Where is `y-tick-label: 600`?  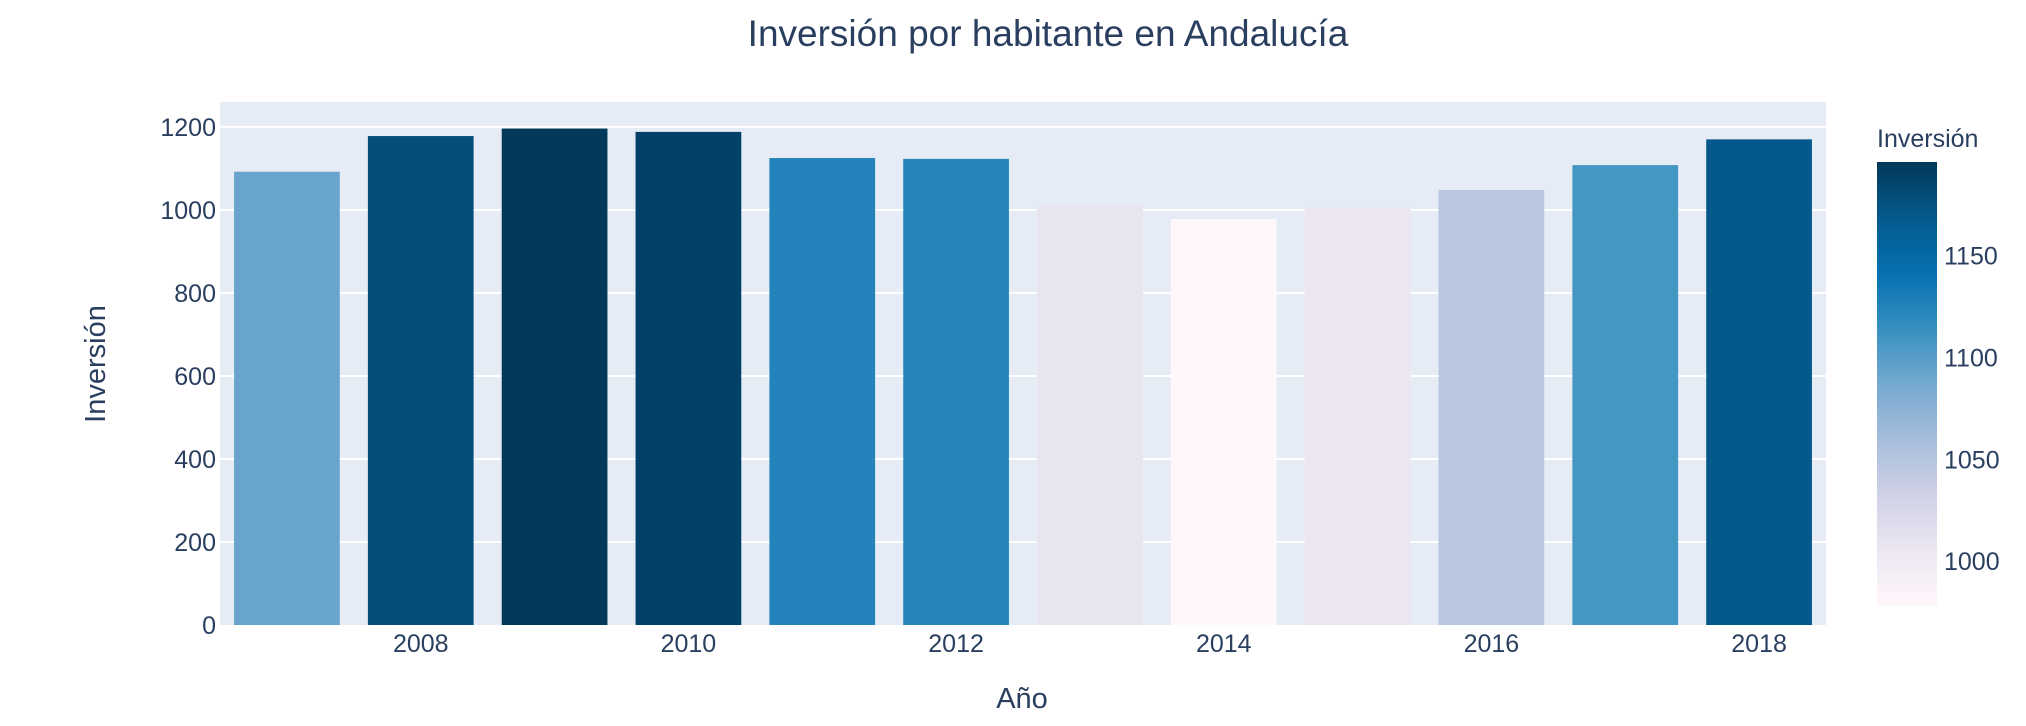
y-tick-label: 600 is located at coordinates (195, 377).